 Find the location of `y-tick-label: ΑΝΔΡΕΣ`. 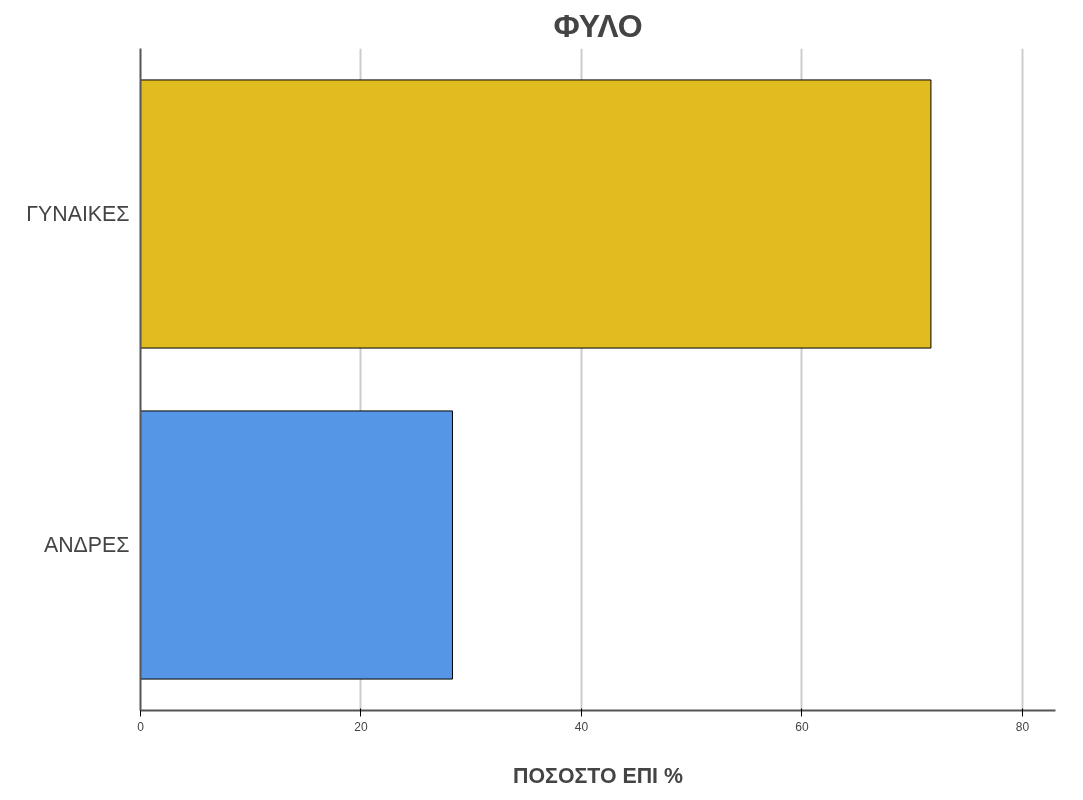

y-tick-label: ΑΝΔΡΕΣ is located at coordinates (86, 545).